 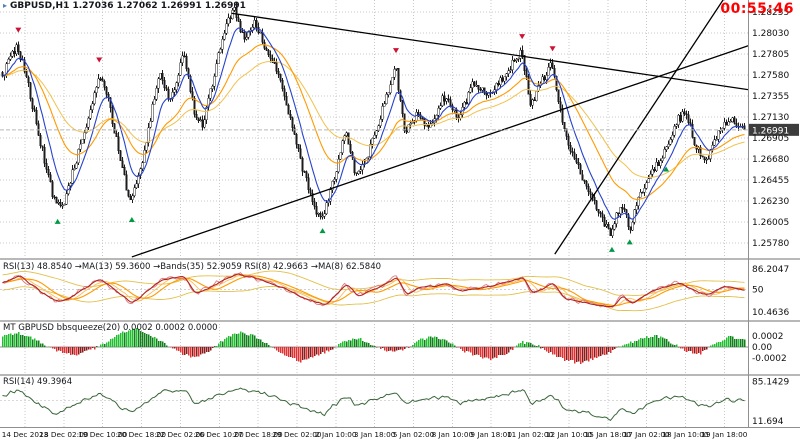 I want to click on current-price-label: 1.26991, so click(x=770, y=131).